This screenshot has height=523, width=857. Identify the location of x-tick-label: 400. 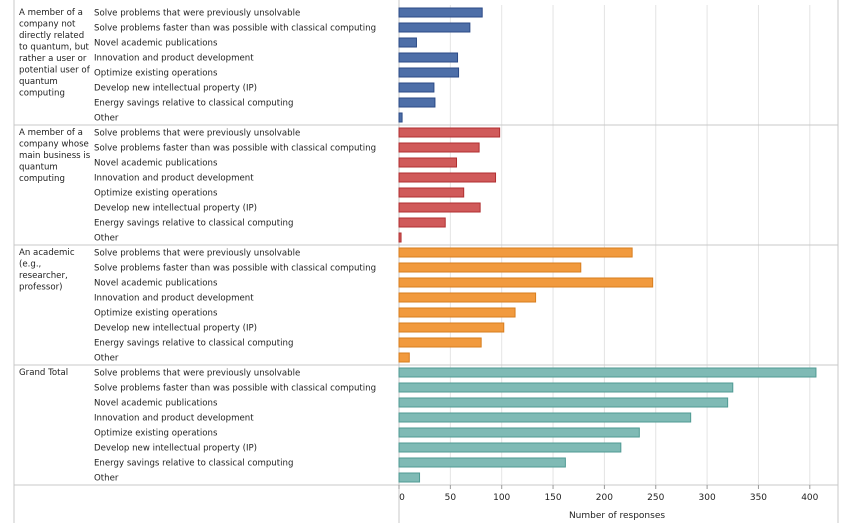
(809, 498).